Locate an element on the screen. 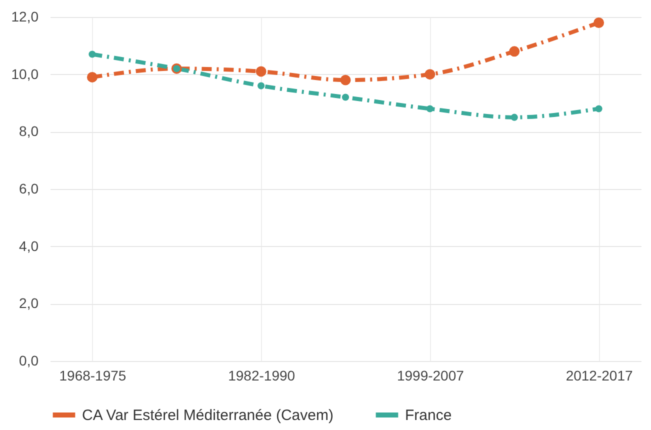  x-tick-label: 1999-2007 is located at coordinates (430, 376).